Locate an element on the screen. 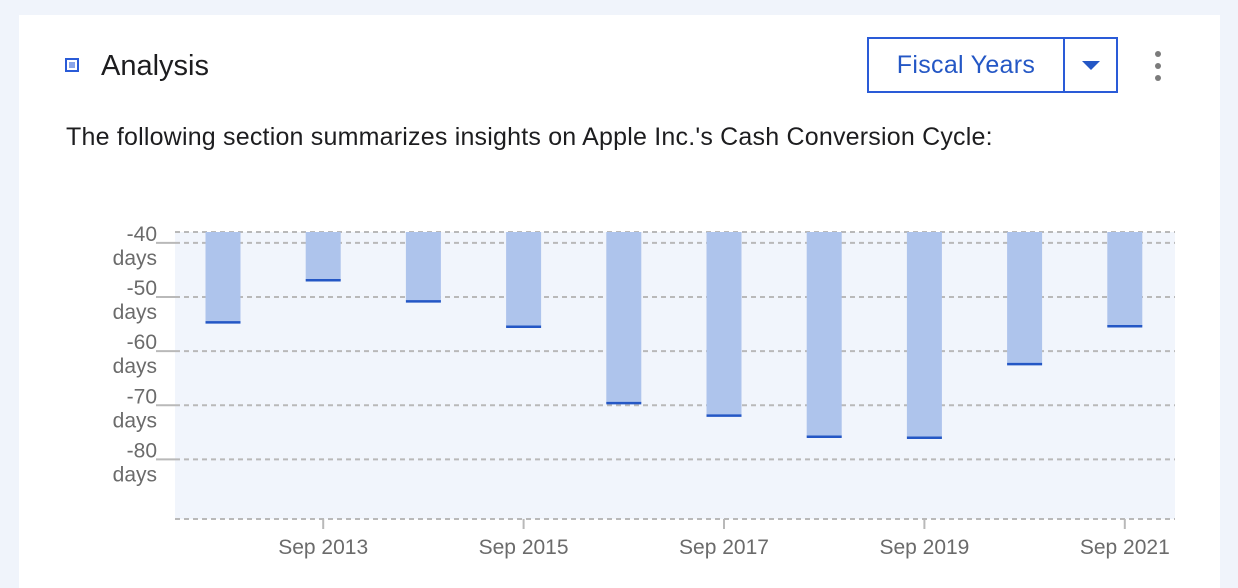 The image size is (1238, 588). y-tick-label: -50 days is located at coordinates (135, 300).